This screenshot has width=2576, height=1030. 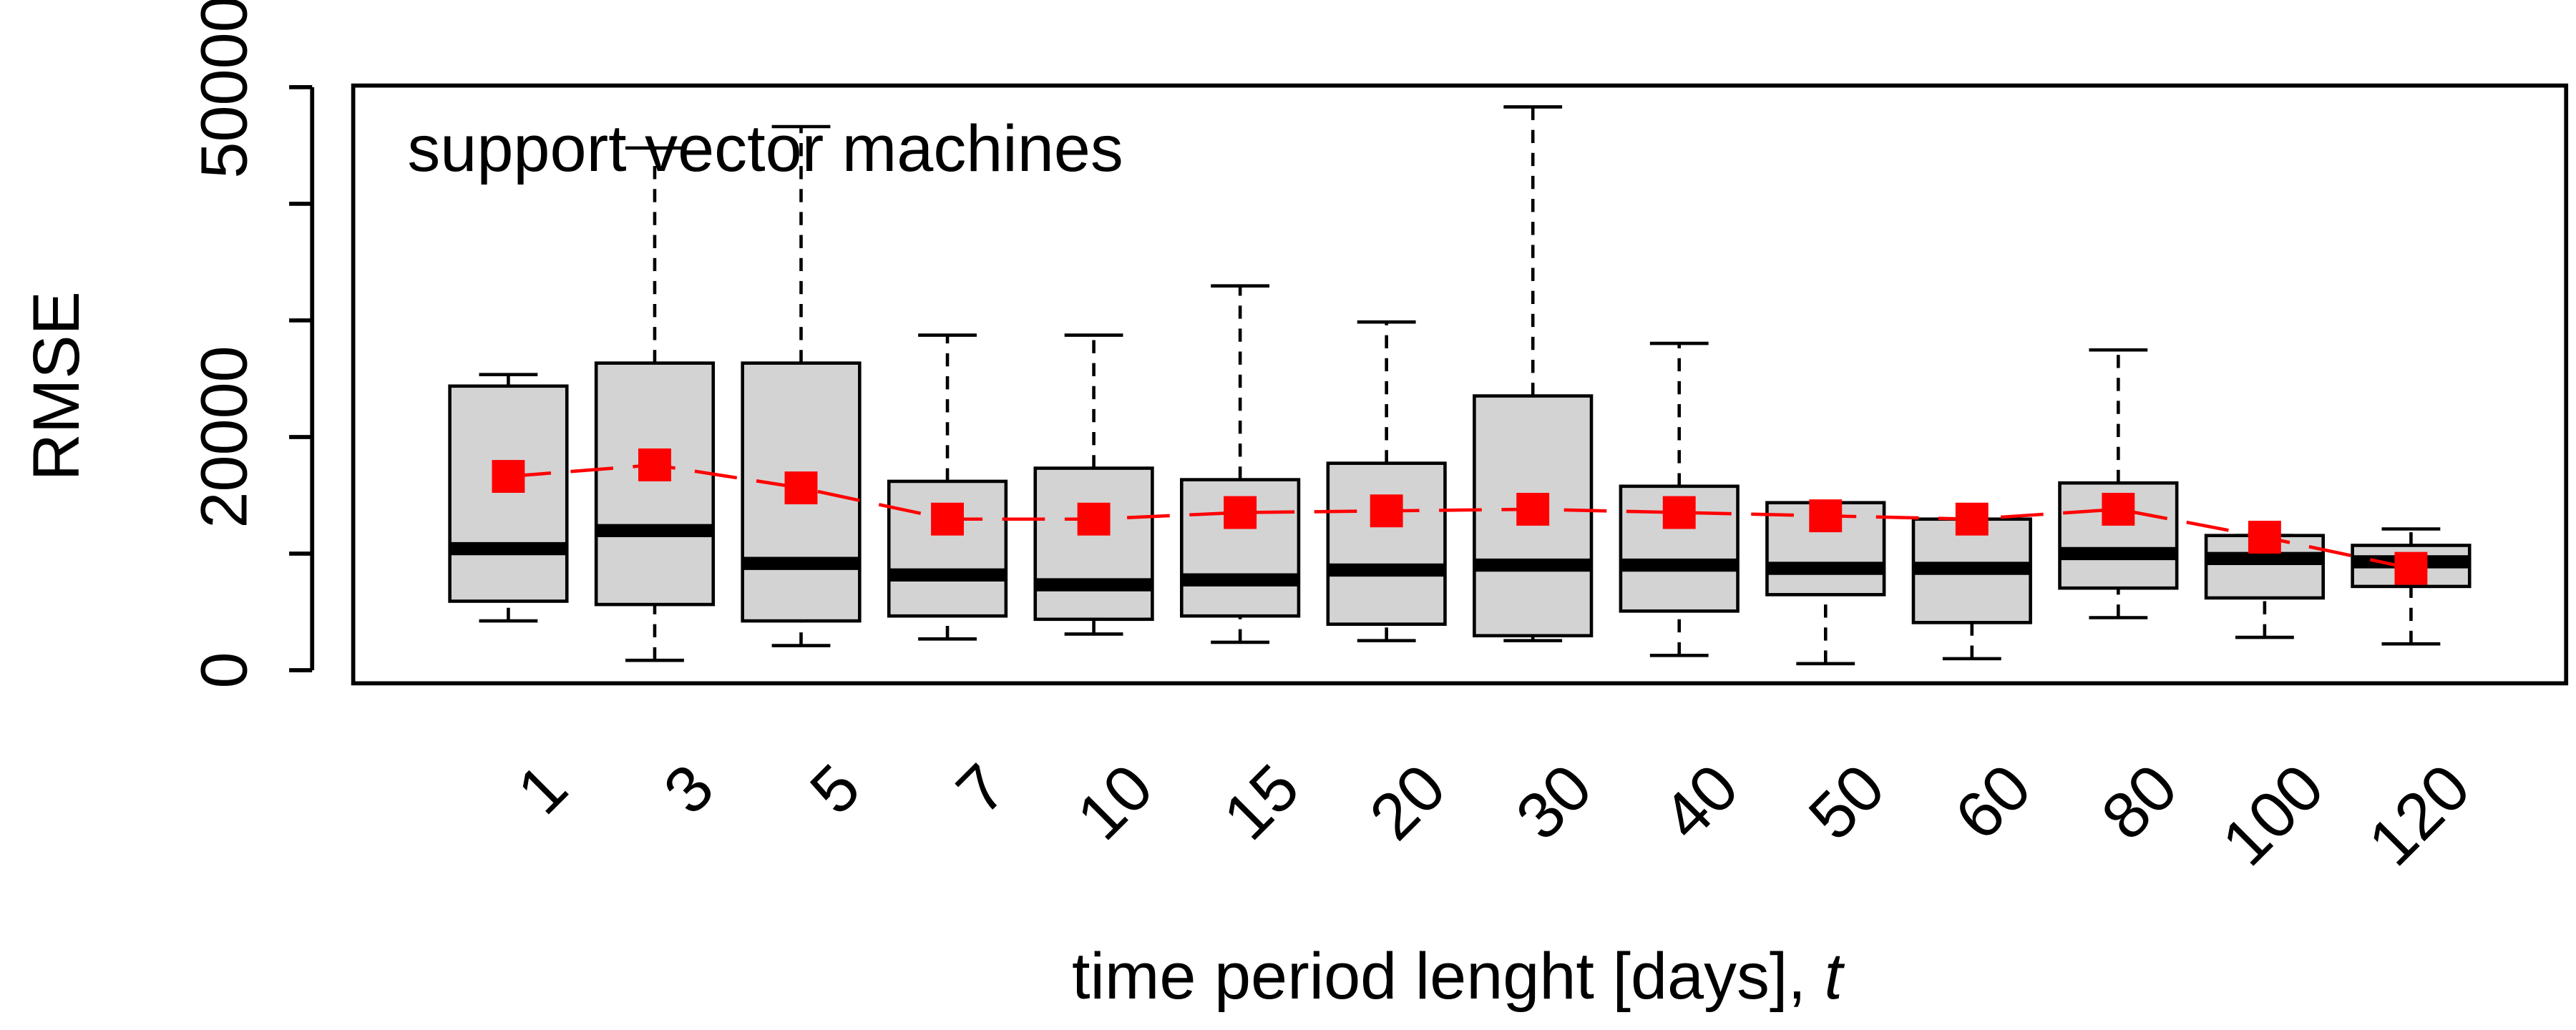 I want to click on x-tick-label: 7, so click(x=981, y=789).